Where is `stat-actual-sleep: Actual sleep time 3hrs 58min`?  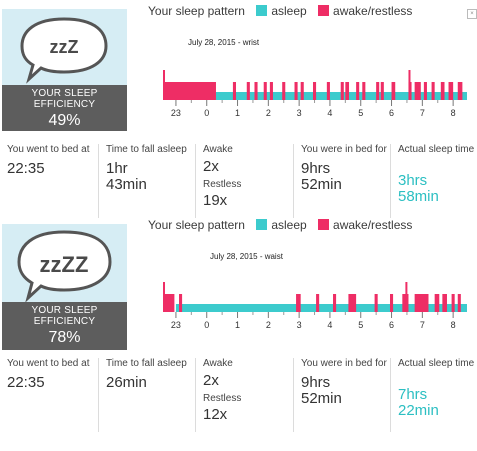
stat-actual-sleep: Actual sleep time 3hrs 58min is located at coordinates (433, 181).